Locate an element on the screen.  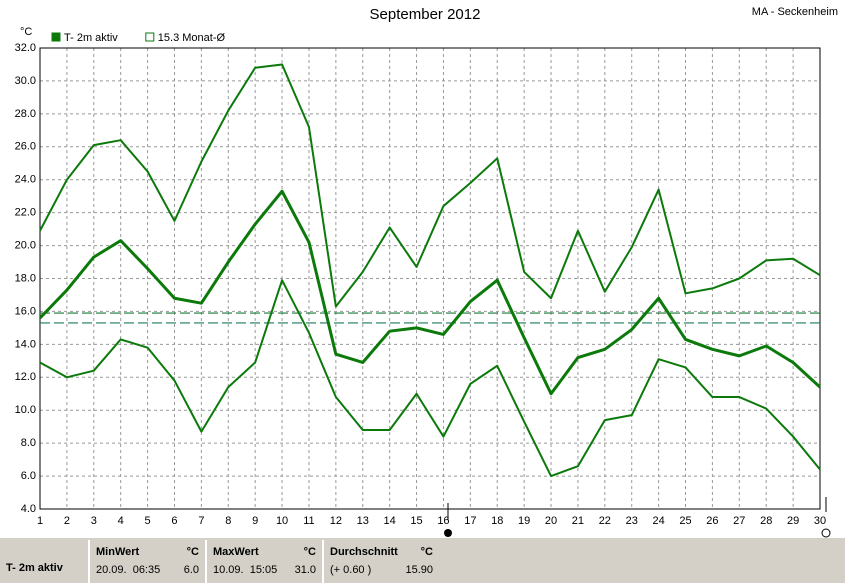
x-tick-label: 1 is located at coordinates (40, 521).